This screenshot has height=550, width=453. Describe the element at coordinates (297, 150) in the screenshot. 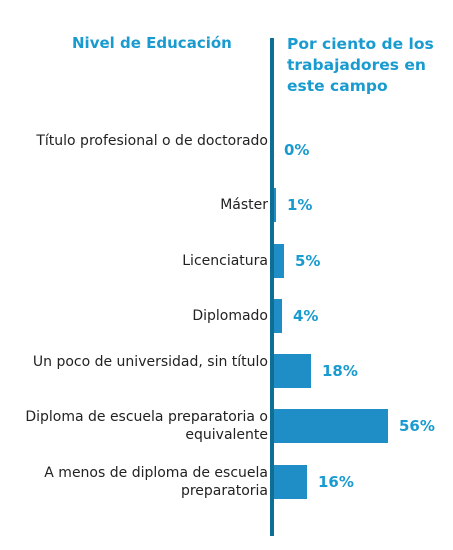

I see `value-label: 0%` at that location.